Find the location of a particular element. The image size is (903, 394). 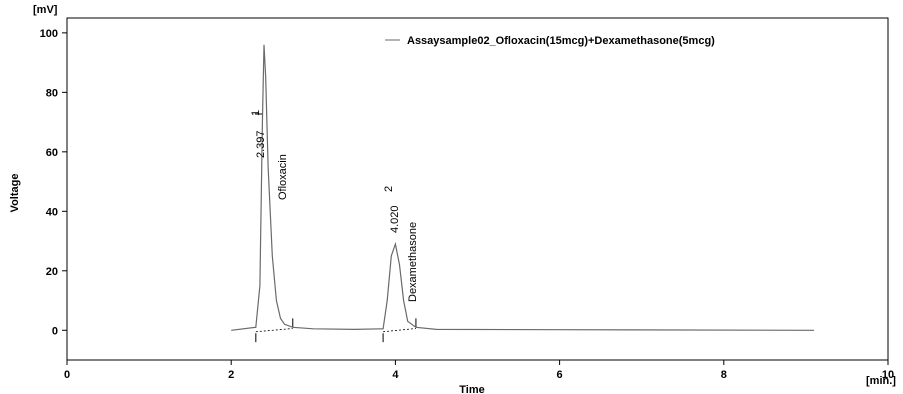

x-tick-label: 0 is located at coordinates (67, 375).